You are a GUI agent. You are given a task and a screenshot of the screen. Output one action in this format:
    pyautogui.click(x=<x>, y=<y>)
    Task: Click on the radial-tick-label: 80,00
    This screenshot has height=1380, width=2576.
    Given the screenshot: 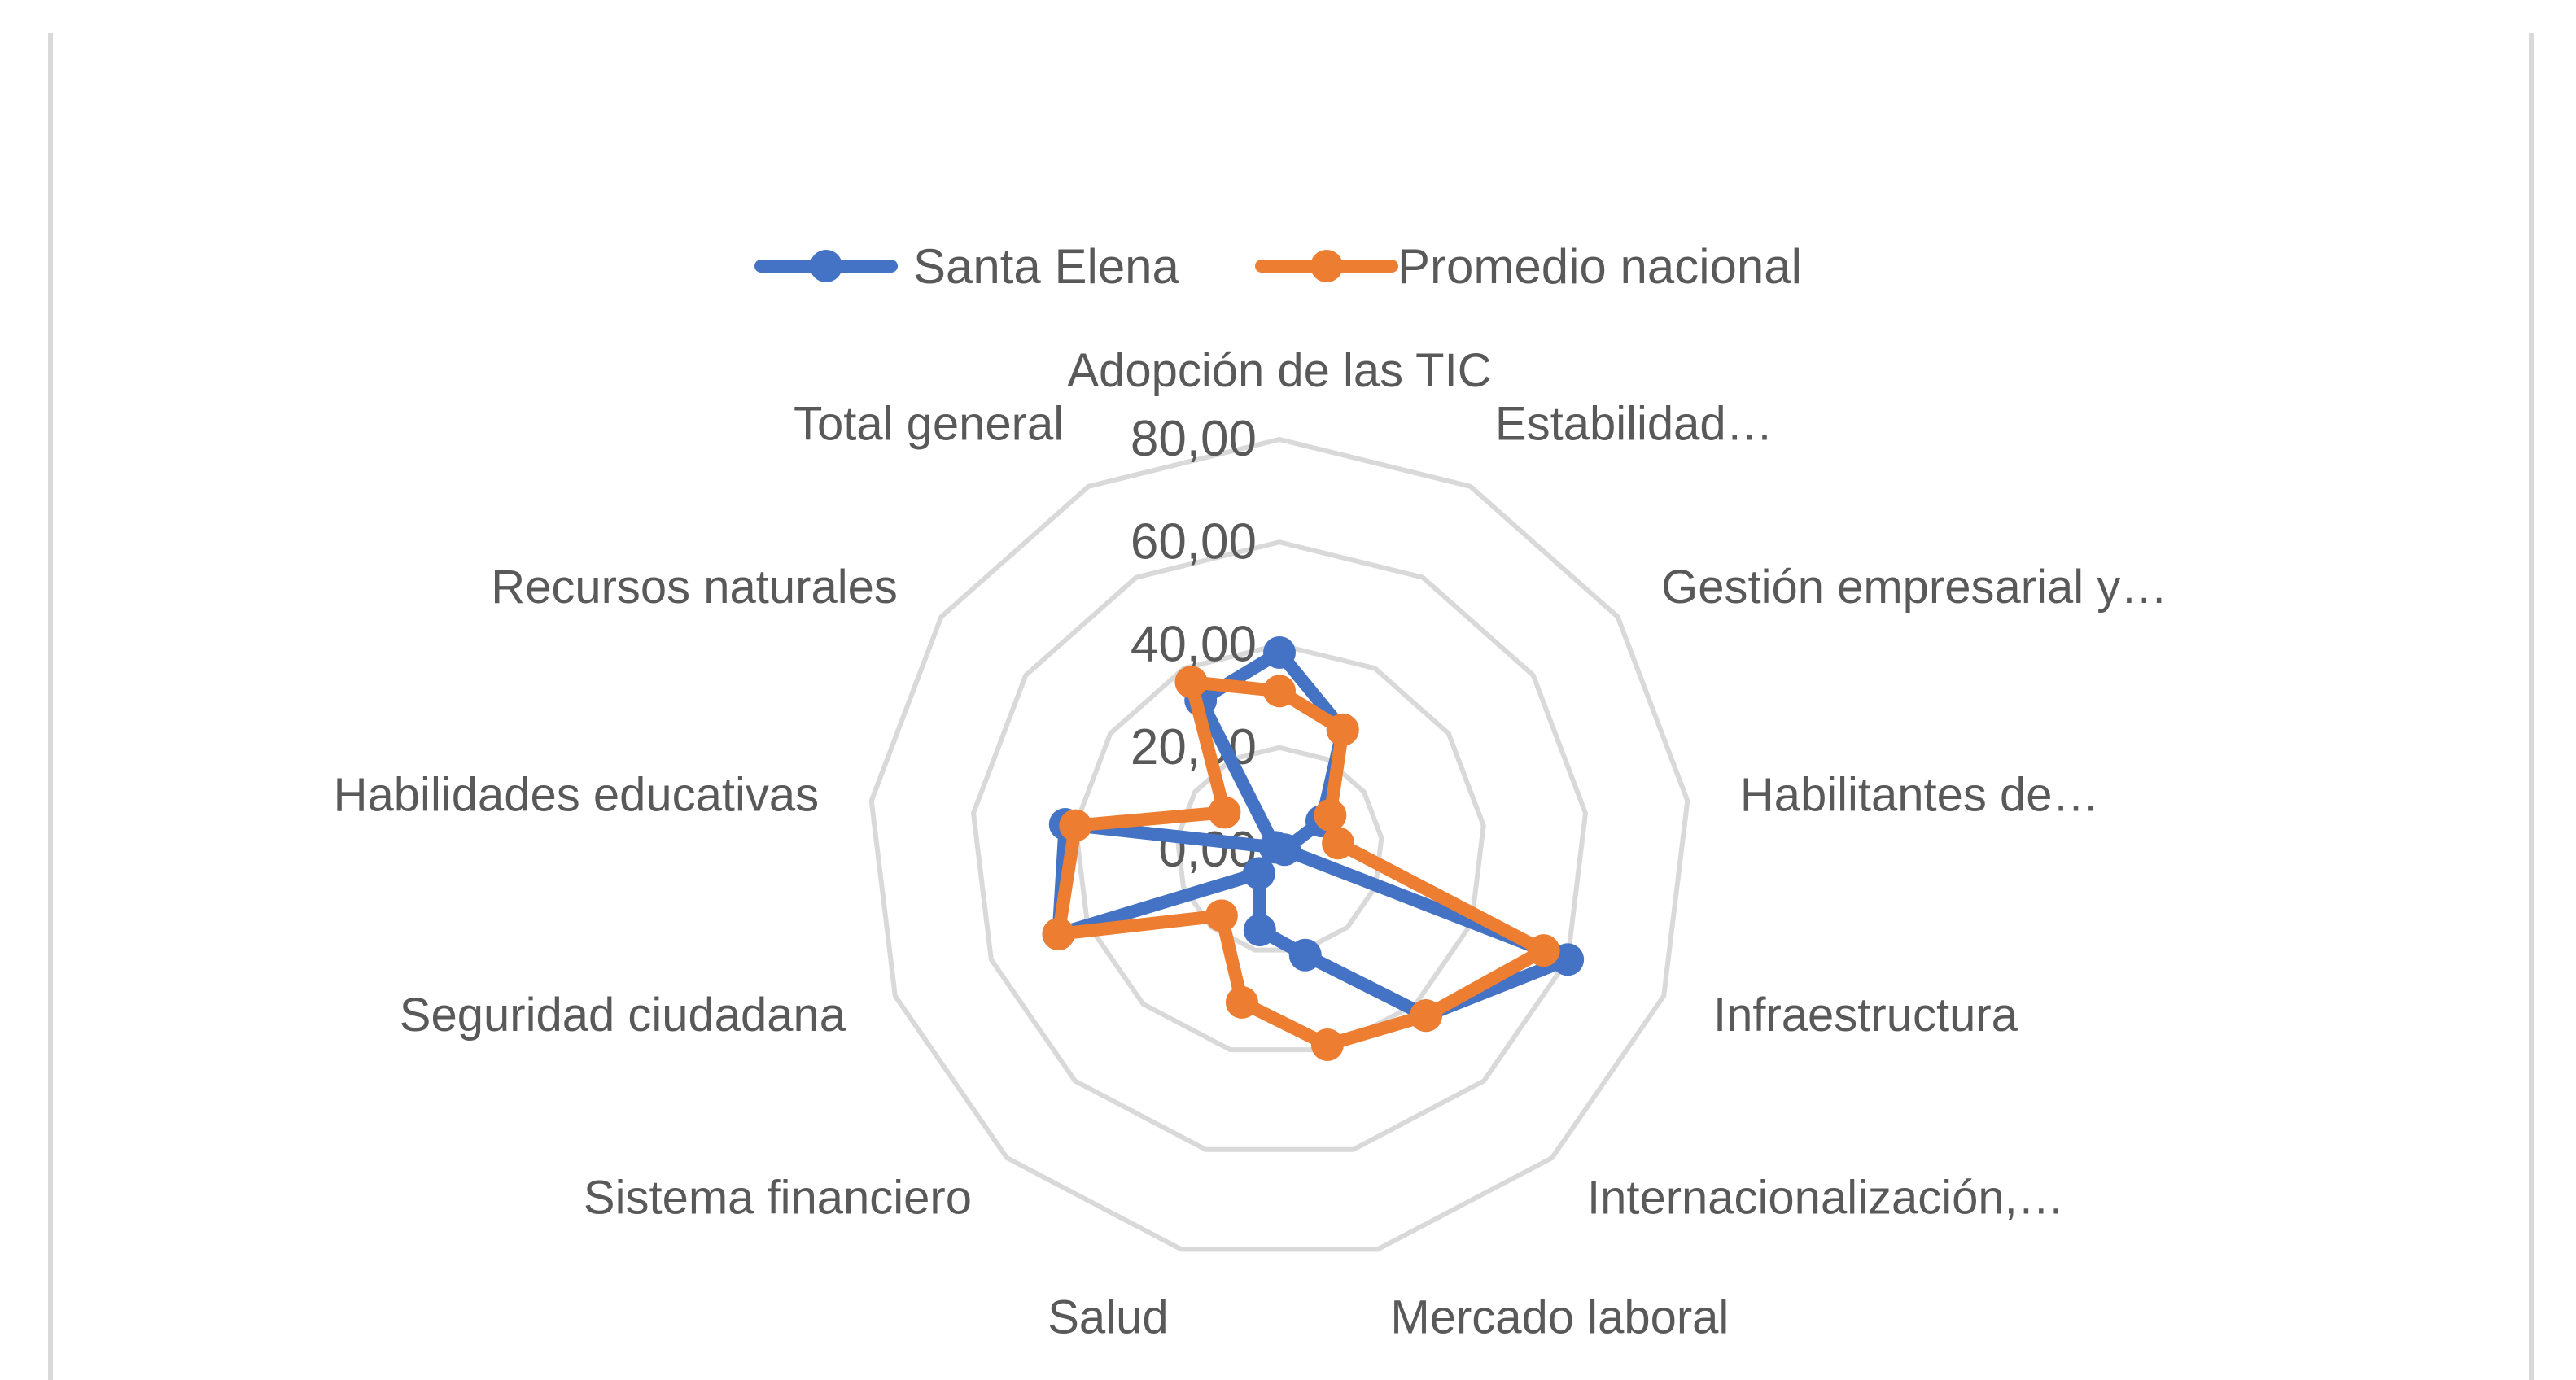 What is the action you would take?
    pyautogui.click(x=1194, y=439)
    